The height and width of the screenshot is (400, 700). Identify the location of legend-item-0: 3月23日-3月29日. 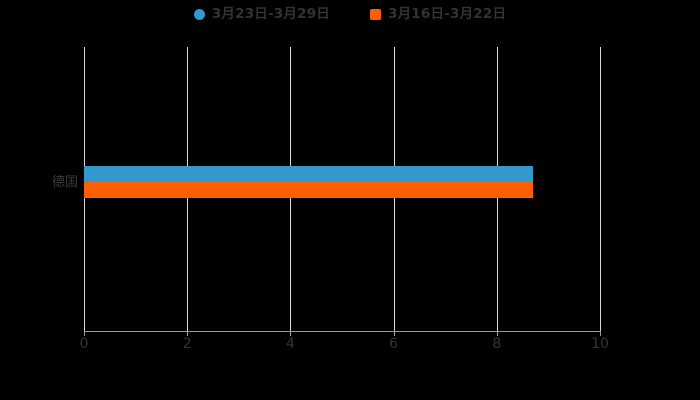
(261, 14).